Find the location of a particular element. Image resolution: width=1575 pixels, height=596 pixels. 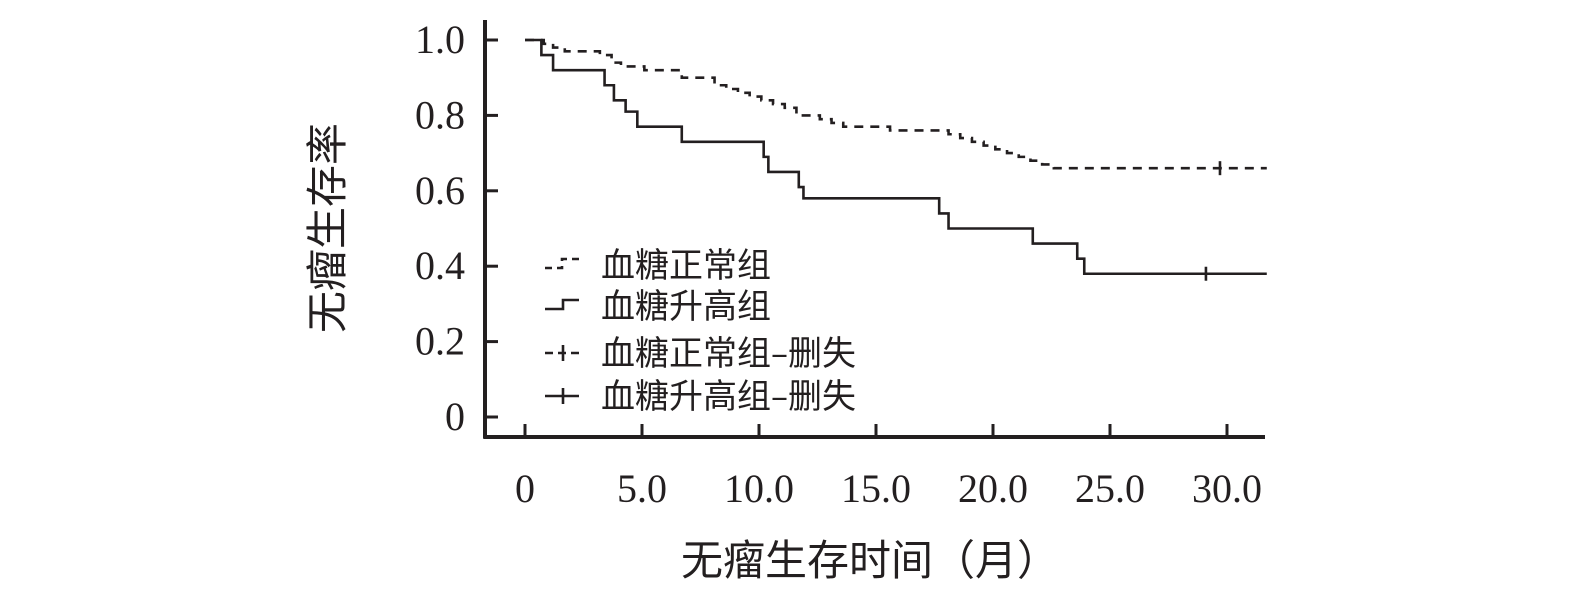

y-axis-title: 无瘤生存率 is located at coordinates (327, 228).